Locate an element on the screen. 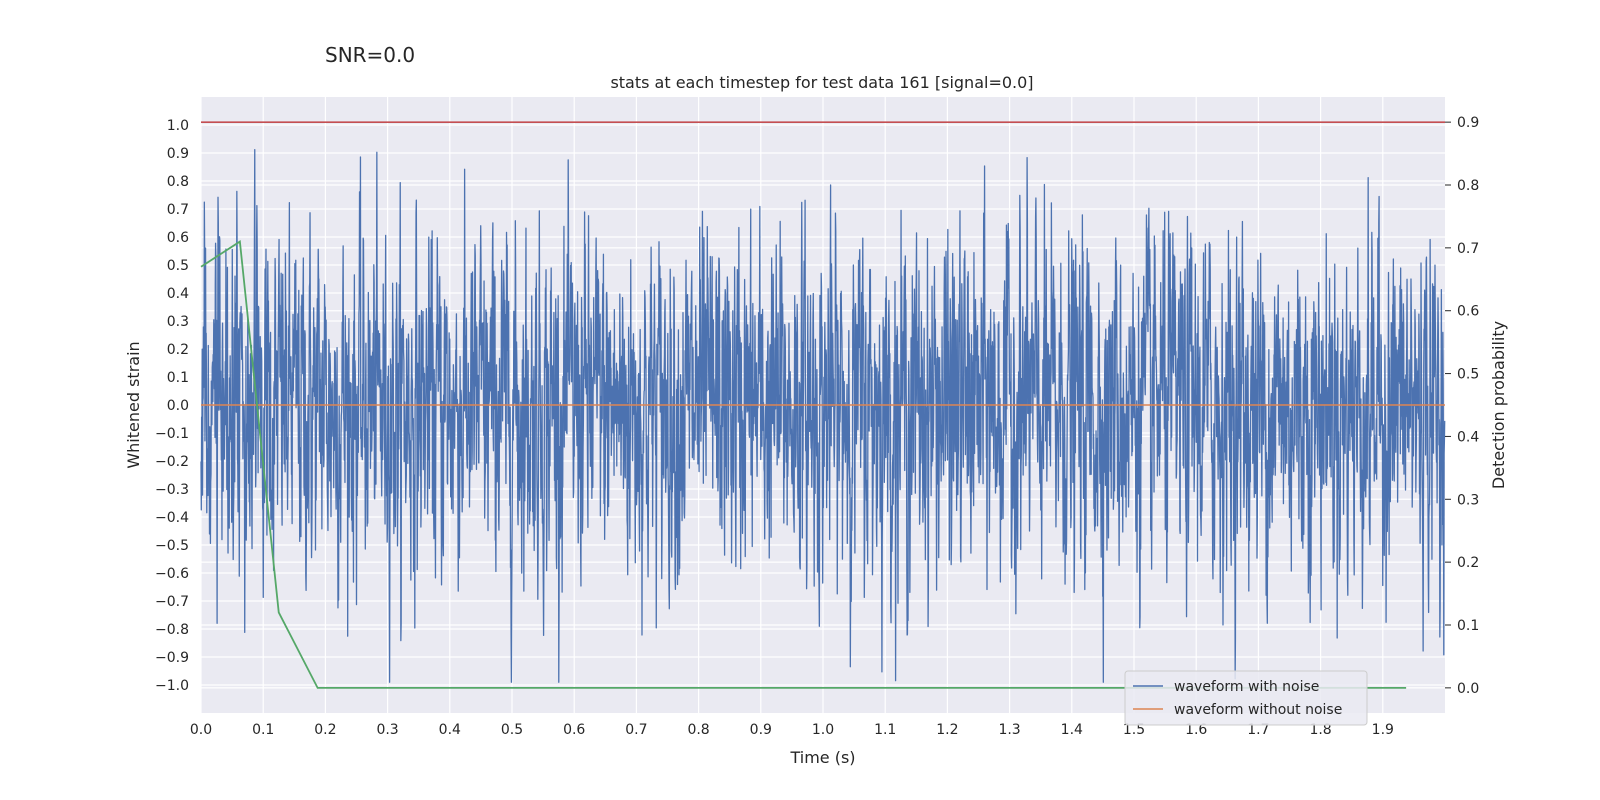 This screenshot has width=1600, height=800. x-tick-label: 0.8 is located at coordinates (698, 730).